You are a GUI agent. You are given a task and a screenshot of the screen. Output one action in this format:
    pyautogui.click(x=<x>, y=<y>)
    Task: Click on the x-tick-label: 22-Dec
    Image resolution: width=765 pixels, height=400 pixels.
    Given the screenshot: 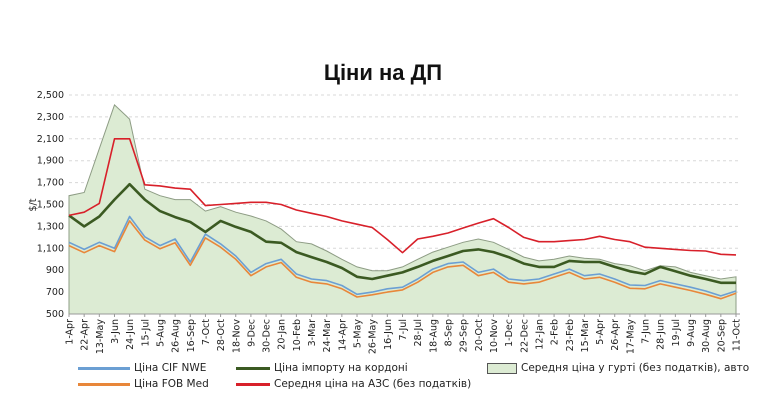 What is the action you would take?
    pyautogui.click(x=524, y=336)
    